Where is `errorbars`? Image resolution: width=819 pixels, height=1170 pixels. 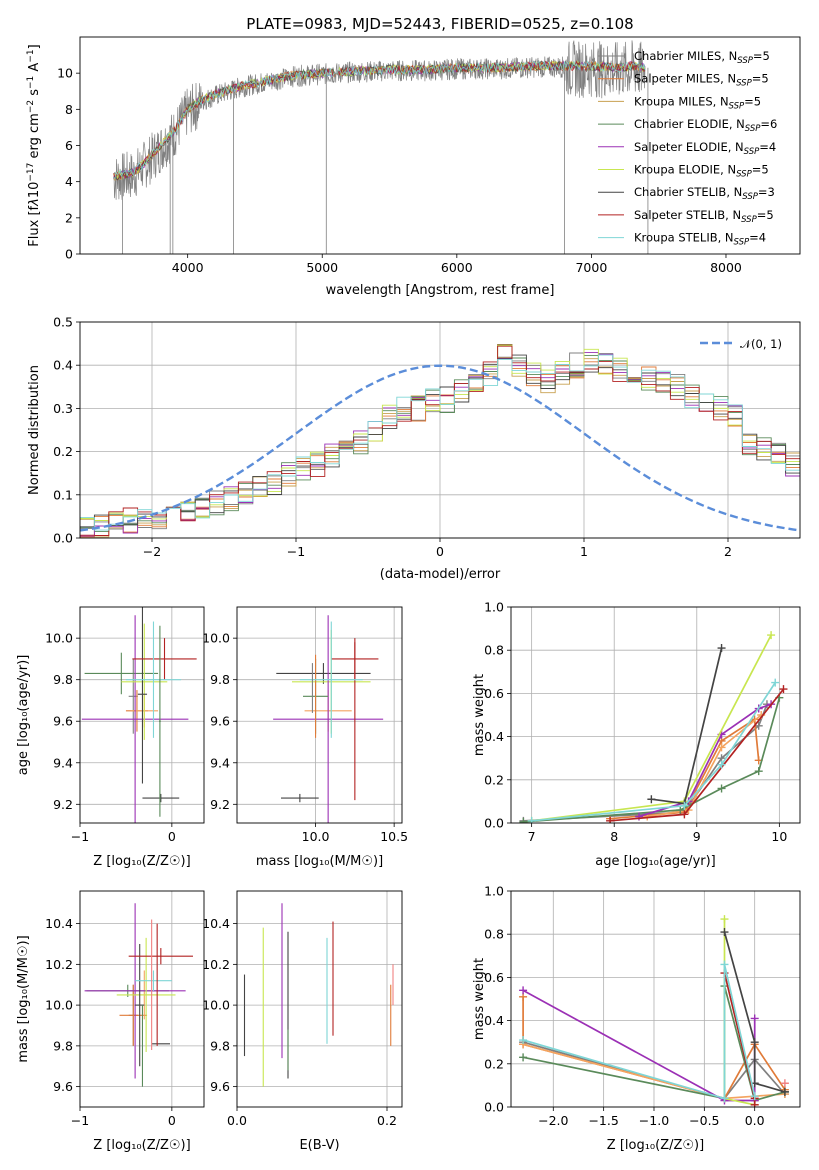 errorbars is located at coordinates (139, 715).